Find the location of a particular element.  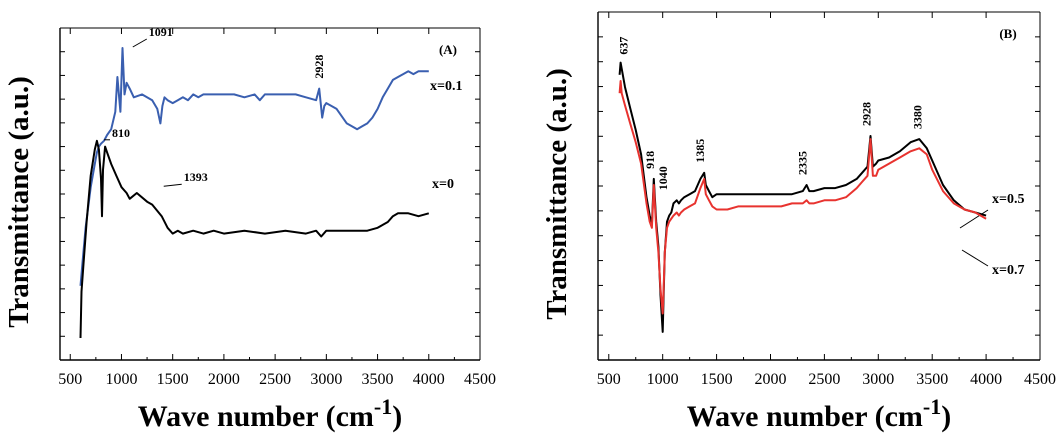

peak-annotation: 1393 is located at coordinates (196, 177).